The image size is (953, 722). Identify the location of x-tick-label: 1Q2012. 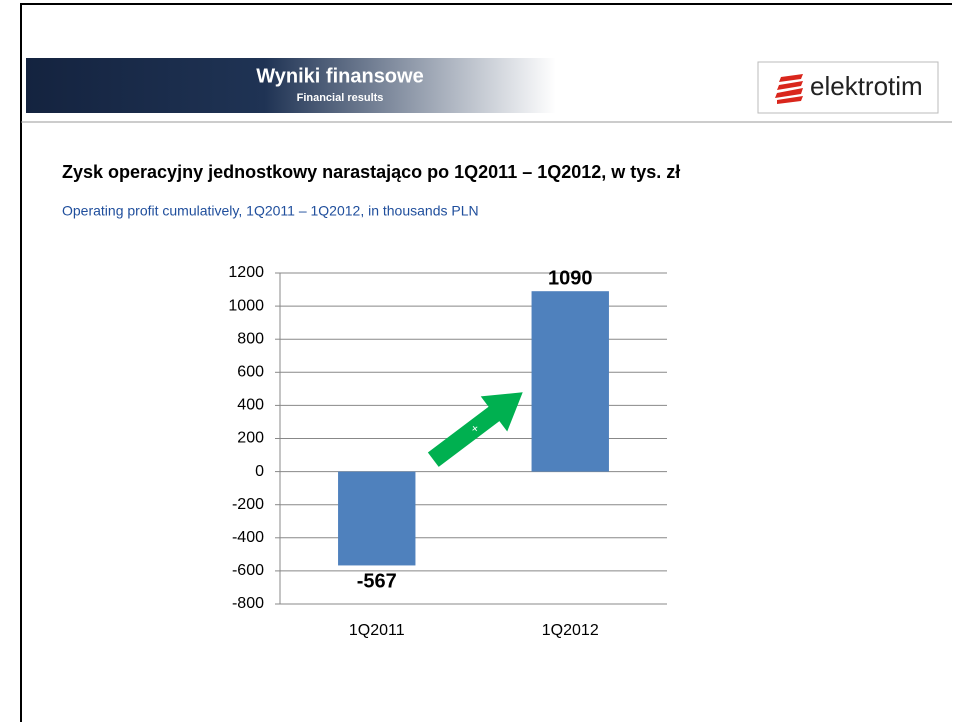
(570, 630).